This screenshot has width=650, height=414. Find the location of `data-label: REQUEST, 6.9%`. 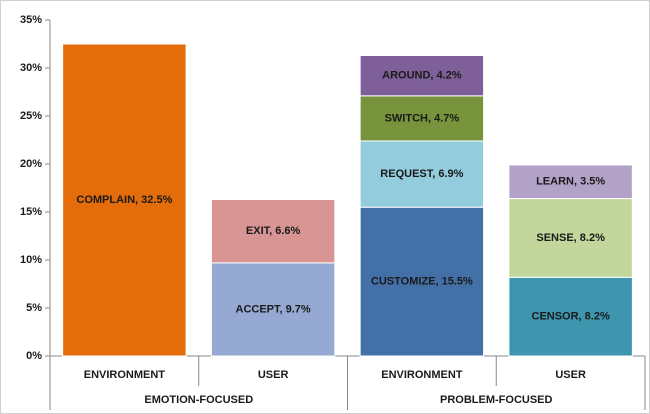

data-label: REQUEST, 6.9% is located at coordinates (421, 174).